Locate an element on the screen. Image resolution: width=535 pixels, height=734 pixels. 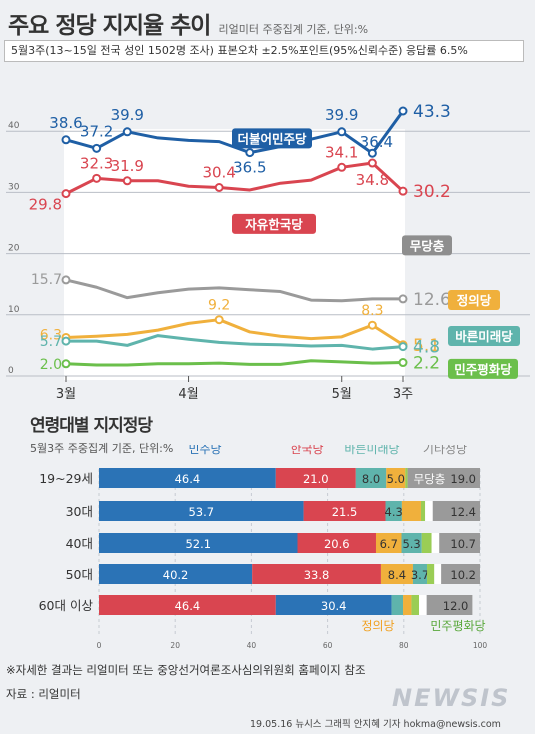
bar-label: 33.8 is located at coordinates (317, 575).